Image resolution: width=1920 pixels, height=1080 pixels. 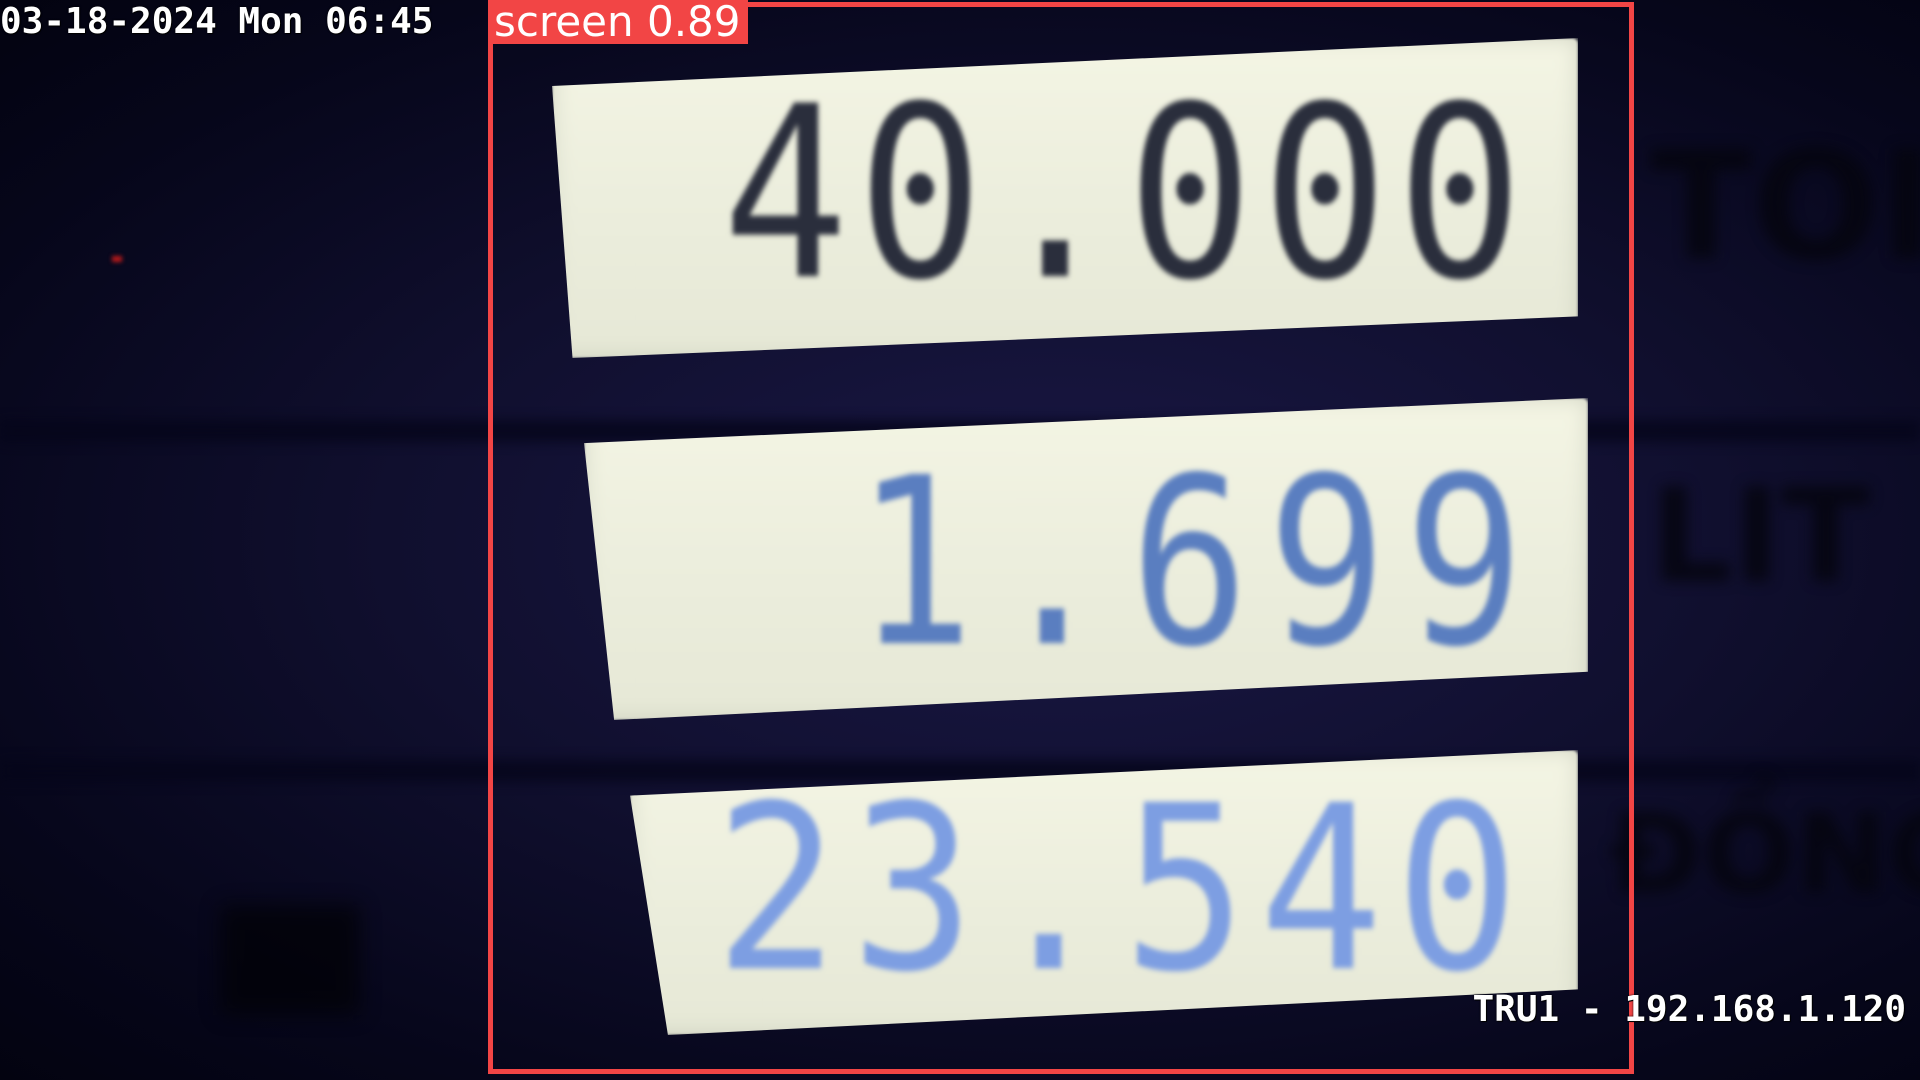 What do you see at coordinates (217, 21) in the screenshot?
I see `osd-timestamp: 03-18-2024 Mon 06:45` at bounding box center [217, 21].